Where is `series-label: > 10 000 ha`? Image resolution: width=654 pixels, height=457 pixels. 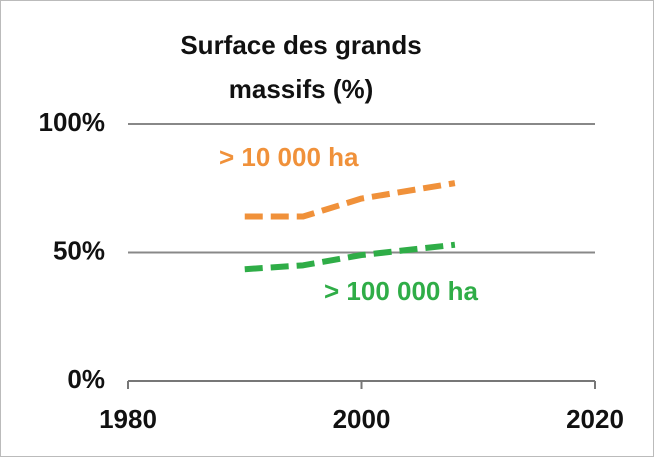
series-label: > 10 000 ha is located at coordinates (289, 157).